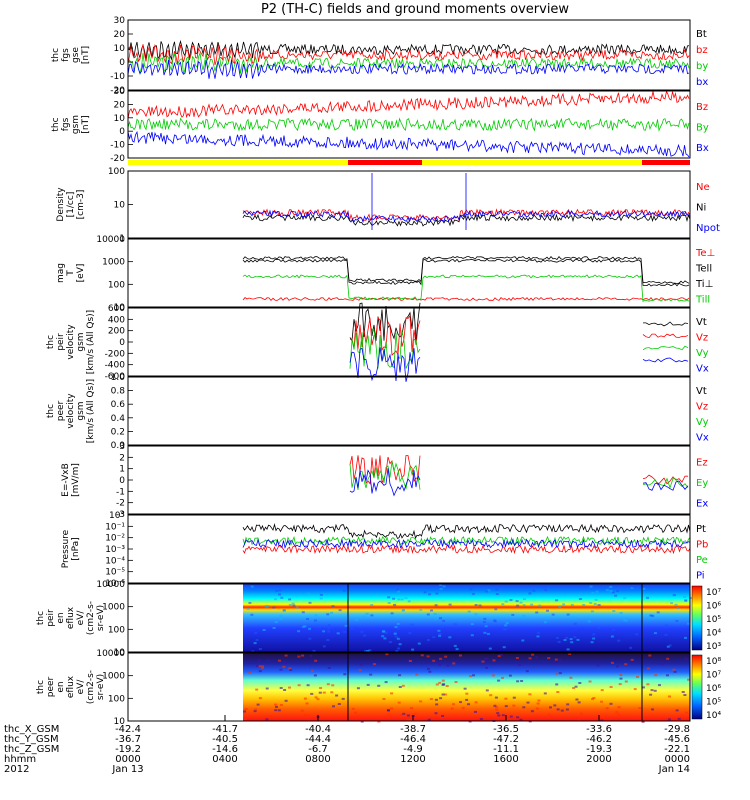 The width and height of the screenshot is (750, 800). Describe the element at coordinates (81, 687) in the screenshot. I see `y-axis-label-line: eV/` at that location.